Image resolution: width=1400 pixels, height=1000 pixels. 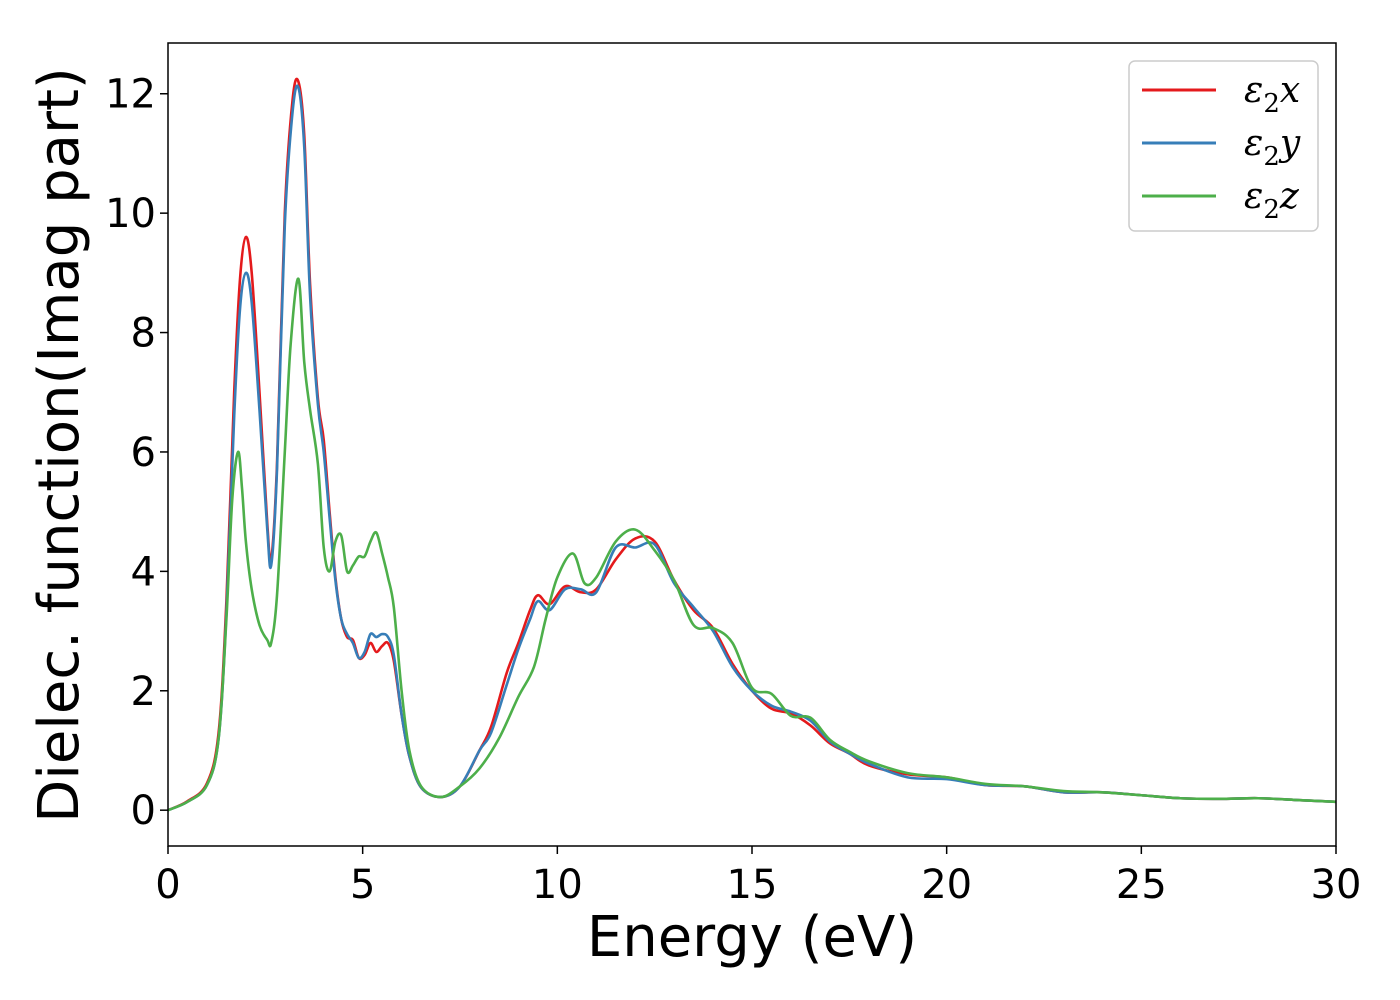 What do you see at coordinates (752, 937) in the screenshot?
I see `x-axis-title: Energy (eV)` at bounding box center [752, 937].